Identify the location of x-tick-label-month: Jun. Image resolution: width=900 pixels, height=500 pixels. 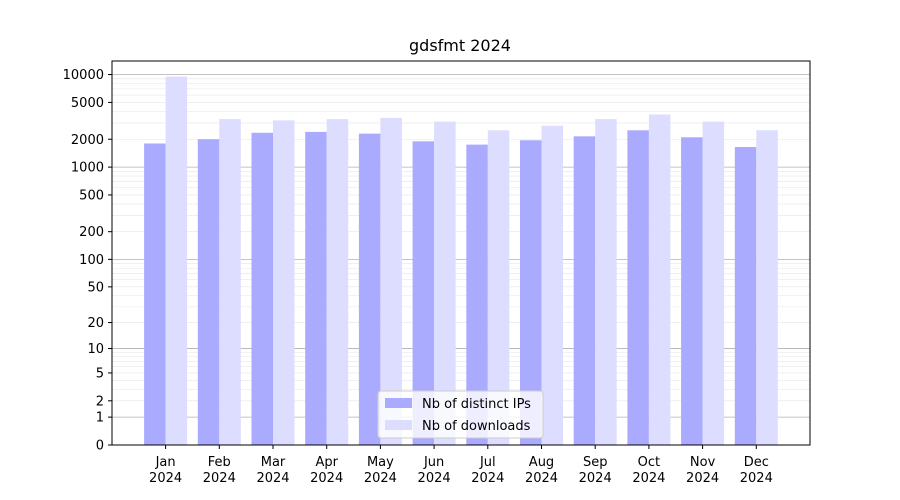
(433, 462).